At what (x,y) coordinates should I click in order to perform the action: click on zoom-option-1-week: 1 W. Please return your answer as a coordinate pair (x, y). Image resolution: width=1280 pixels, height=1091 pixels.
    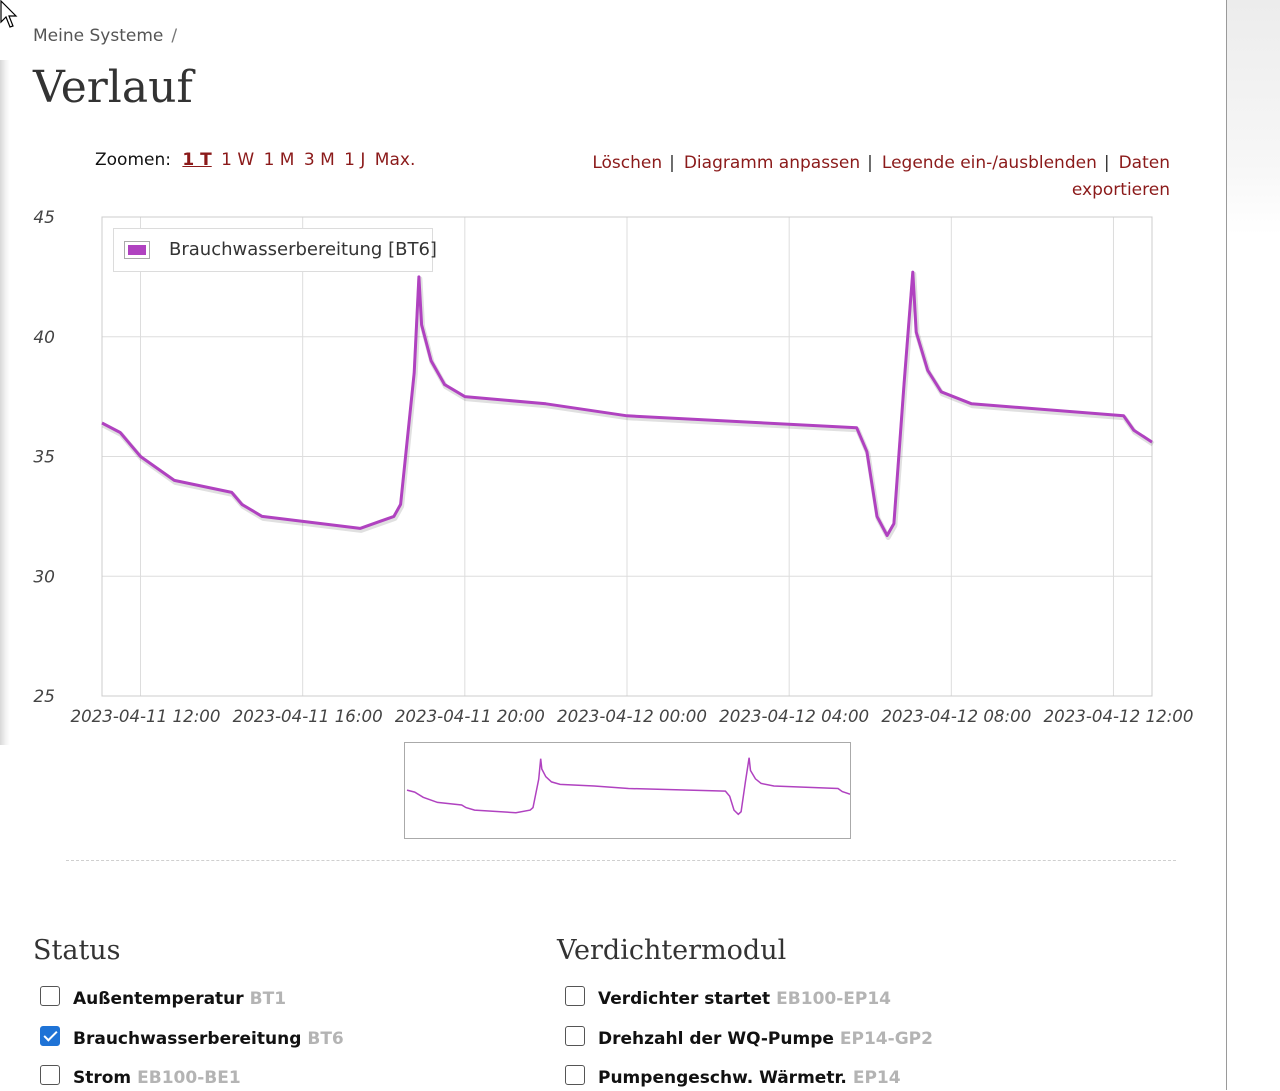
    Looking at the image, I should click on (238, 160).